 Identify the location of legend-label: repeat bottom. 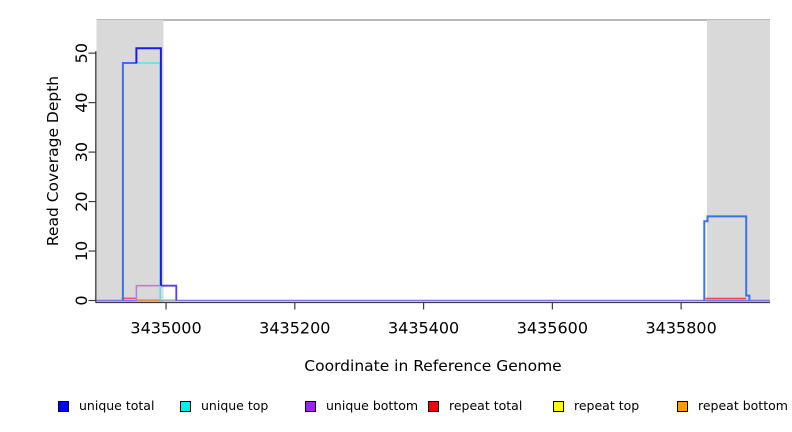
(743, 405).